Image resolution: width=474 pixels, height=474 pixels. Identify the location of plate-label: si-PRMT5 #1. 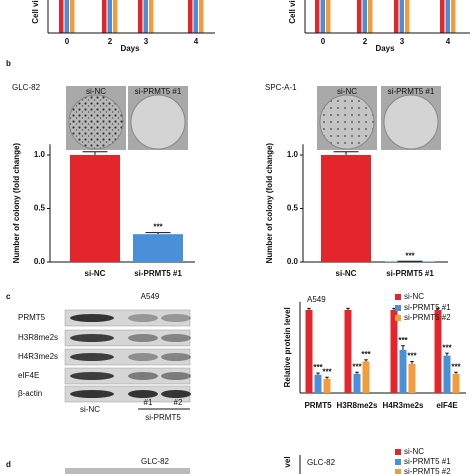
(158, 91).